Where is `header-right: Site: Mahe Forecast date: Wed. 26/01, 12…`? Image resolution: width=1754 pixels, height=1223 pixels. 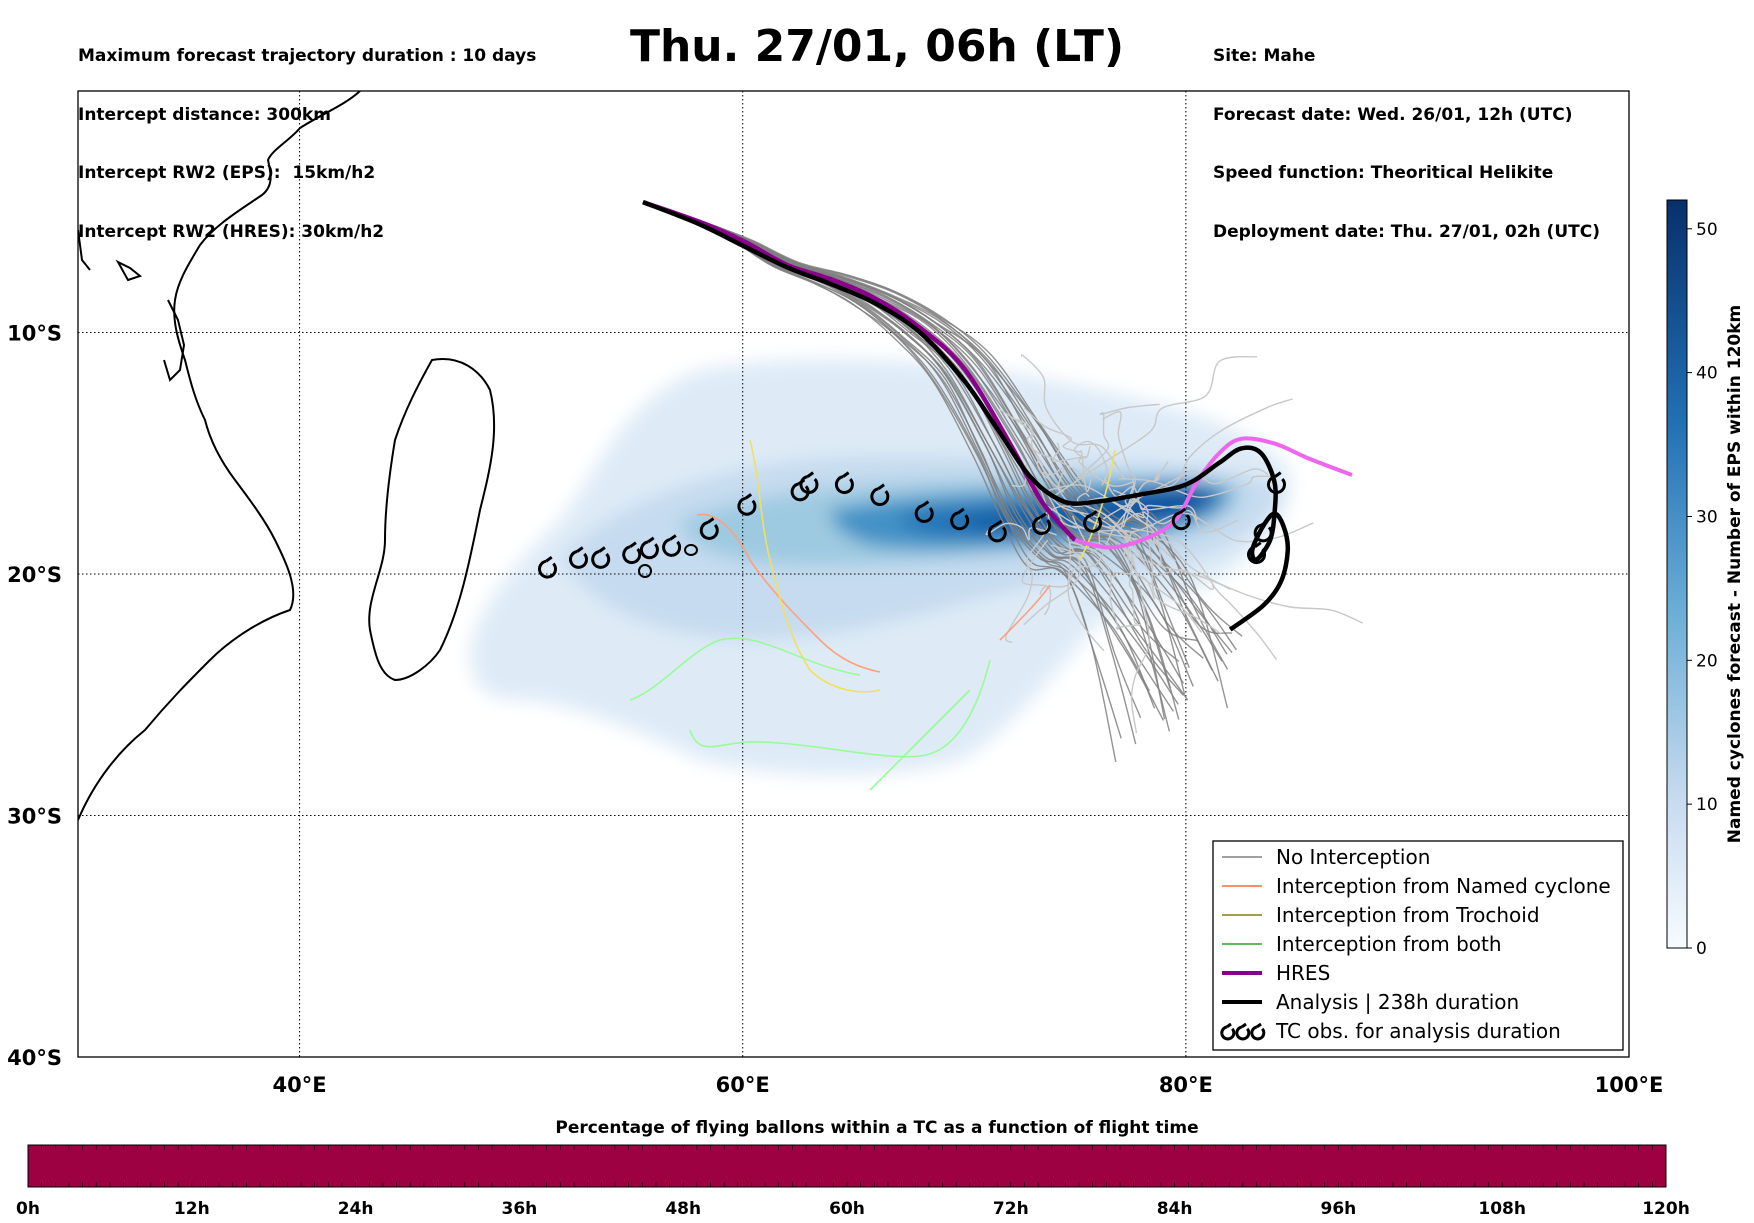
header-right: Site: Mahe Forecast date: Wed. 26/01, 12… is located at coordinates (1406, 135).